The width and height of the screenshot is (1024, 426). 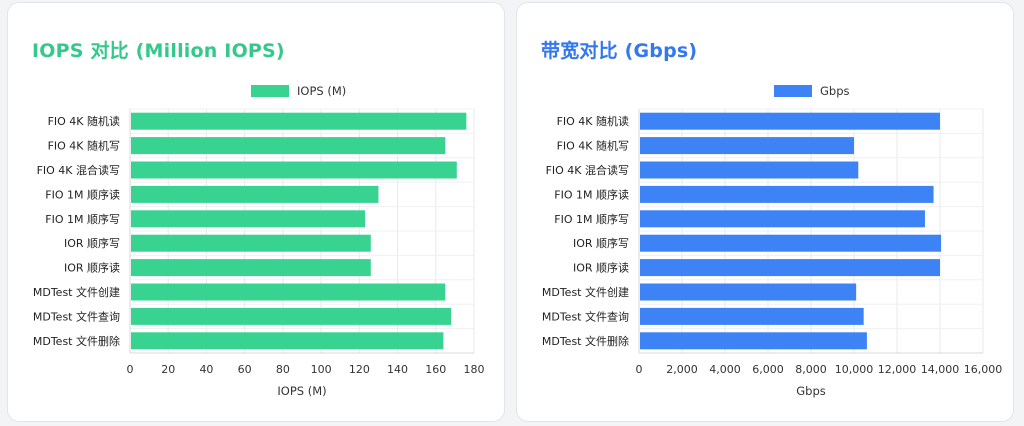 What do you see at coordinates (301, 391) in the screenshot?
I see `iops-x-axis-title: IOPS (M)` at bounding box center [301, 391].